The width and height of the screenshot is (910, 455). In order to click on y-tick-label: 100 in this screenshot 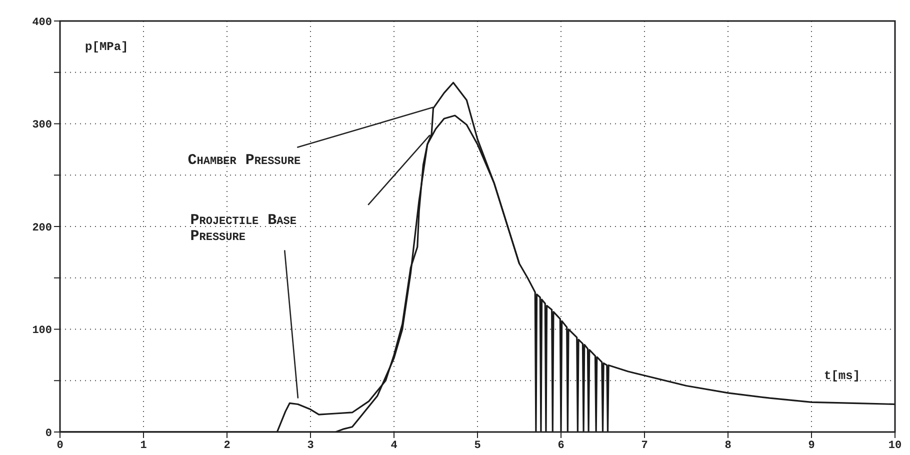, I will do `click(42, 331)`.